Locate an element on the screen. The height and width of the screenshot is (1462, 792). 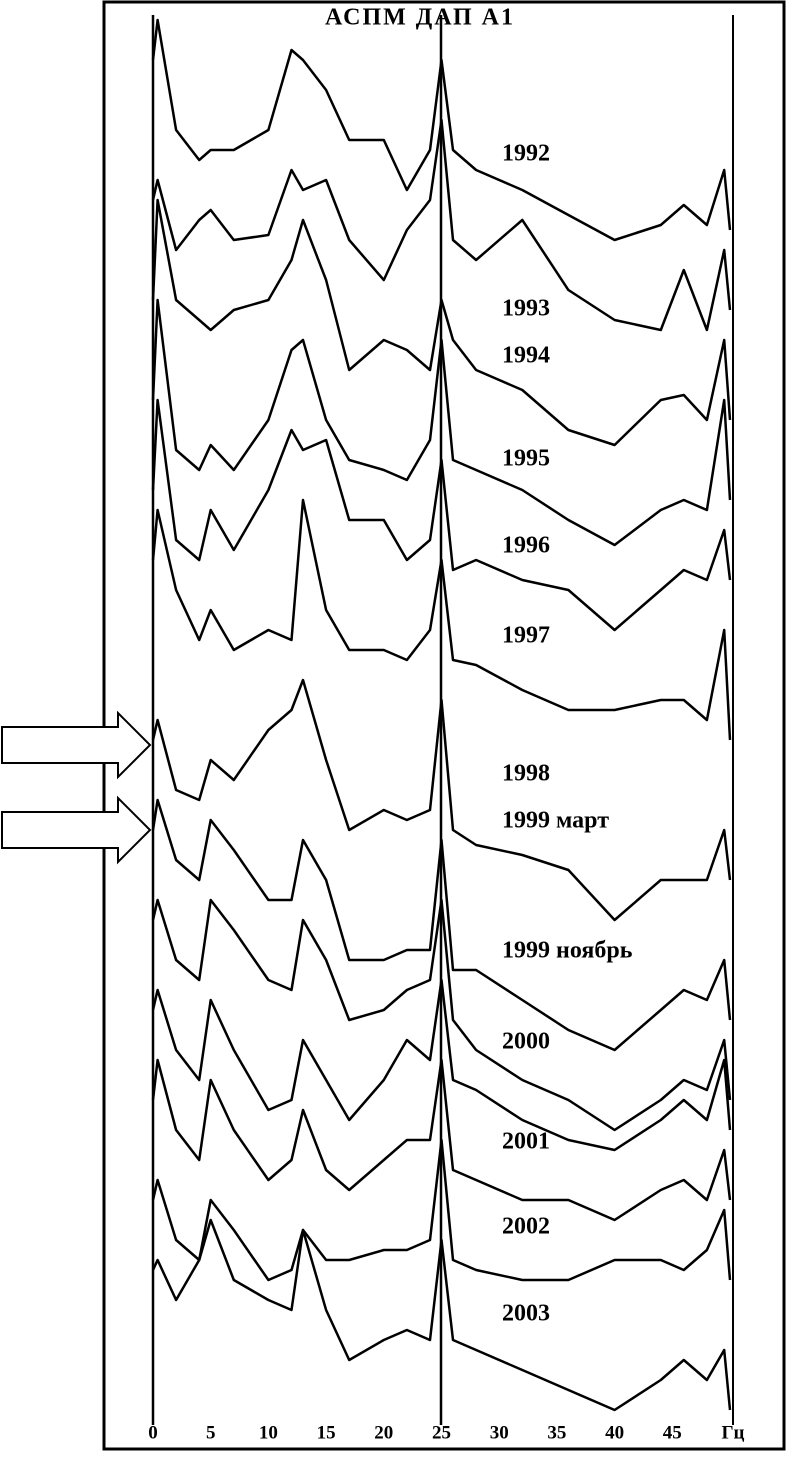
series-label: 1998 is located at coordinates (526, 774).